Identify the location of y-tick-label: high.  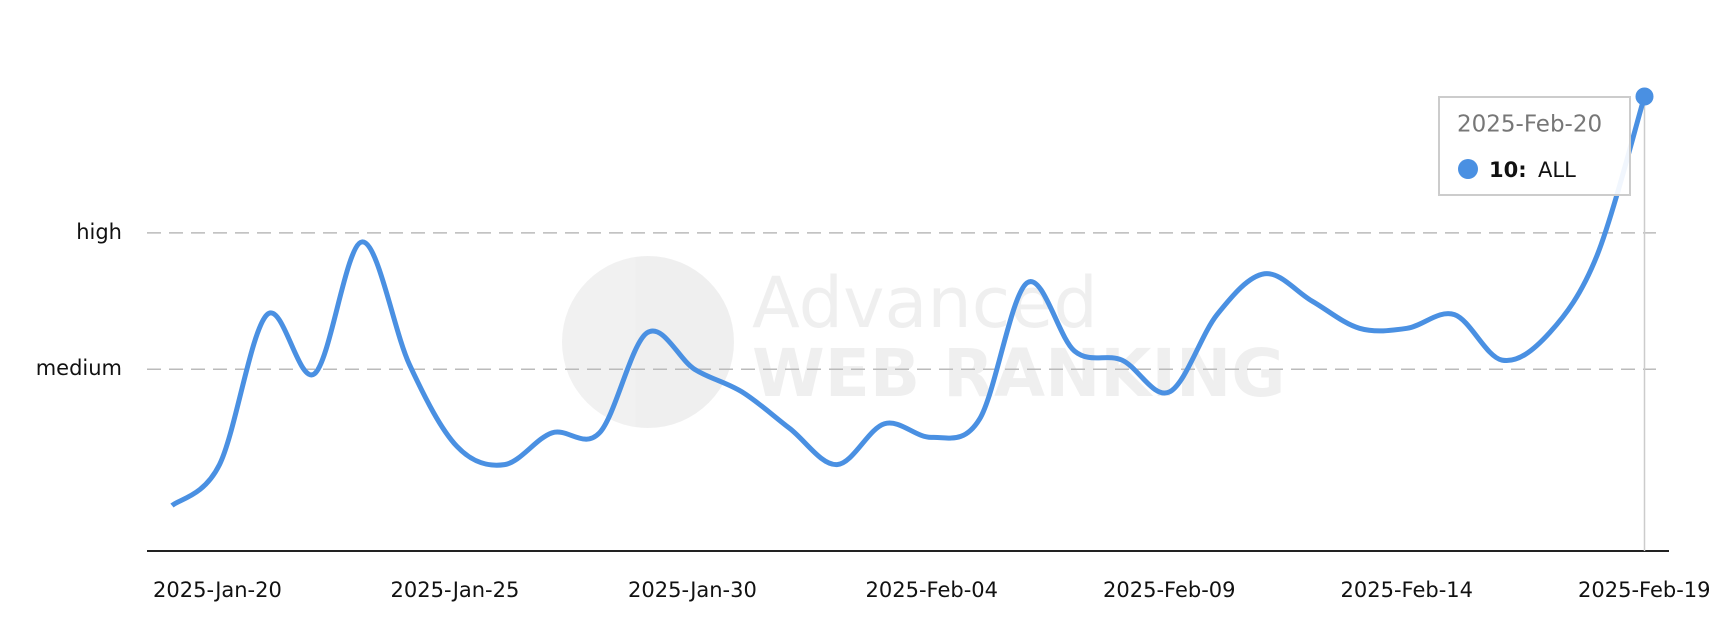
(99, 232).